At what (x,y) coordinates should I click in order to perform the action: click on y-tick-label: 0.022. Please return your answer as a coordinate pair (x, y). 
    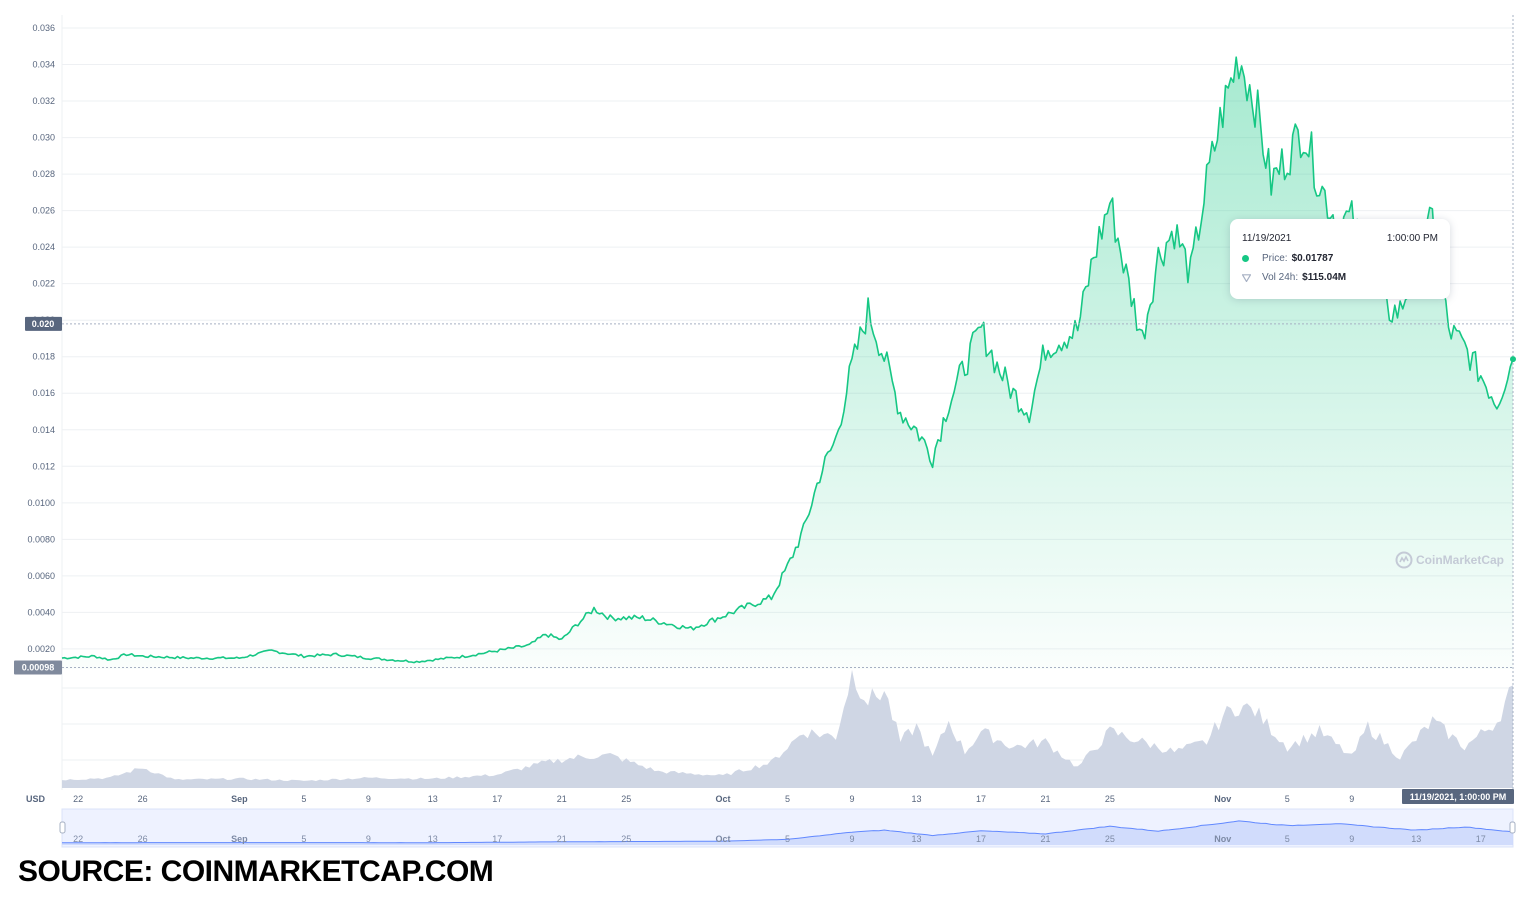
    Looking at the image, I should click on (43, 284).